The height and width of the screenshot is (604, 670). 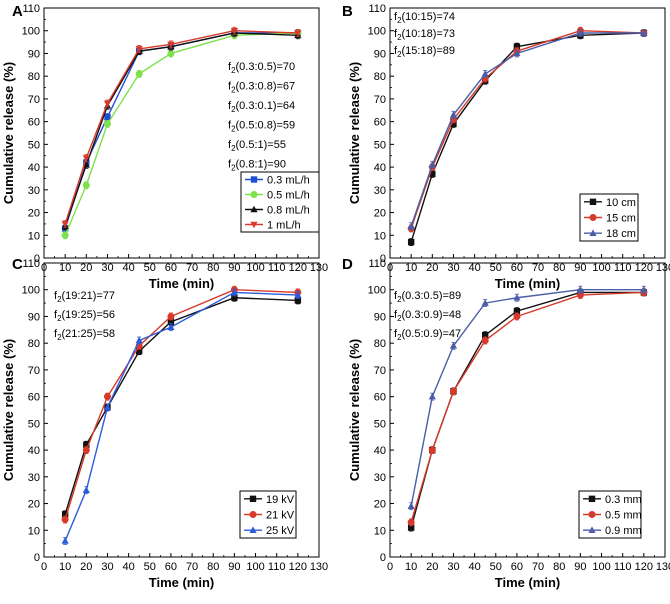 What do you see at coordinates (623, 516) in the screenshot?
I see `legend-label: 0.5 mm` at bounding box center [623, 516].